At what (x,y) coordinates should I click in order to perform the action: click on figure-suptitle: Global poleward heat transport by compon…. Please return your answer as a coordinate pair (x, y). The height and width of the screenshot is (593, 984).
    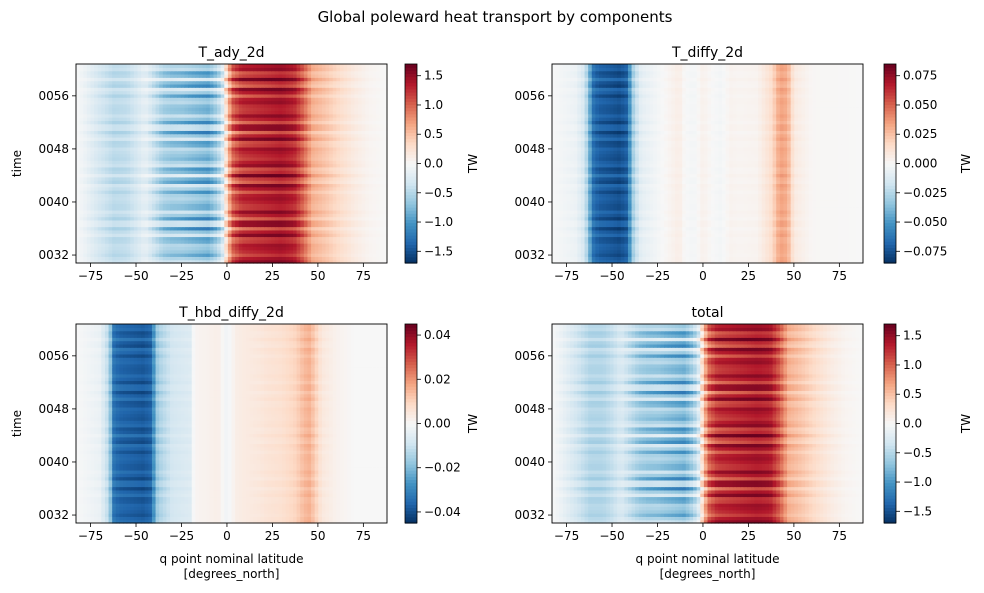
    Looking at the image, I should click on (495, 17).